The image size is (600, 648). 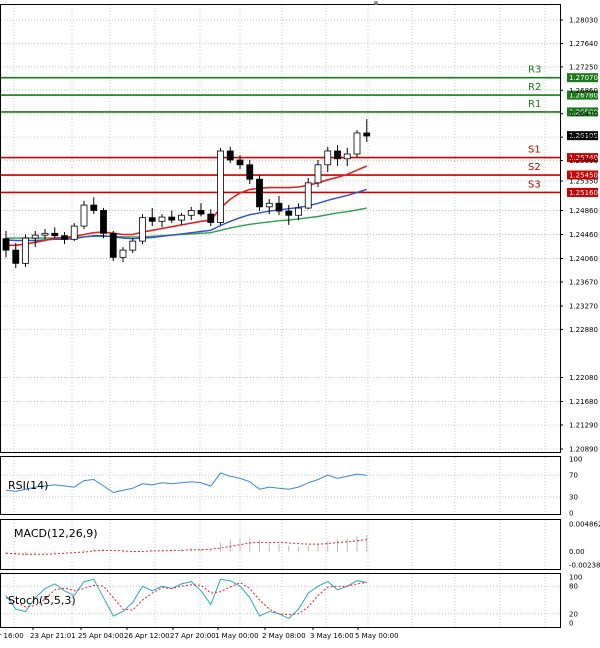 I want to click on rsi-tick-label: 100, so click(x=575, y=460).